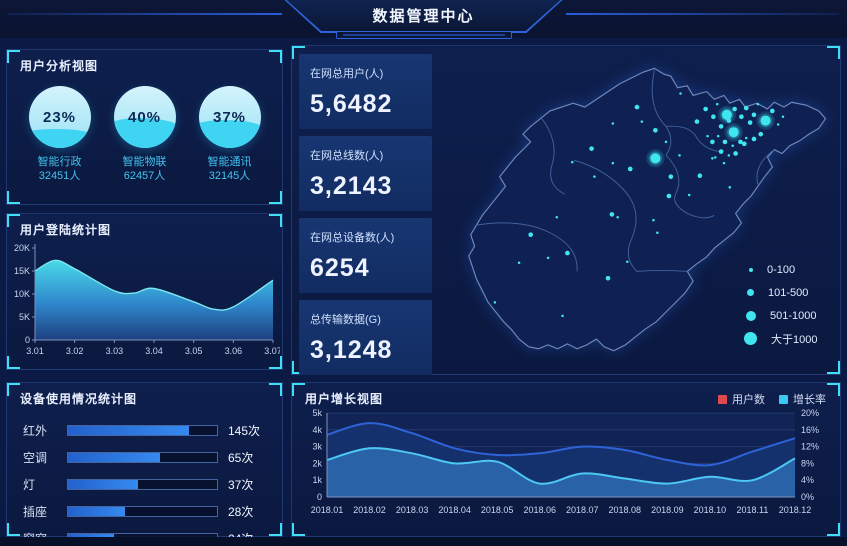  Describe the element at coordinates (144, 162) in the screenshot. I see `gauge-label: 智能物联` at that location.